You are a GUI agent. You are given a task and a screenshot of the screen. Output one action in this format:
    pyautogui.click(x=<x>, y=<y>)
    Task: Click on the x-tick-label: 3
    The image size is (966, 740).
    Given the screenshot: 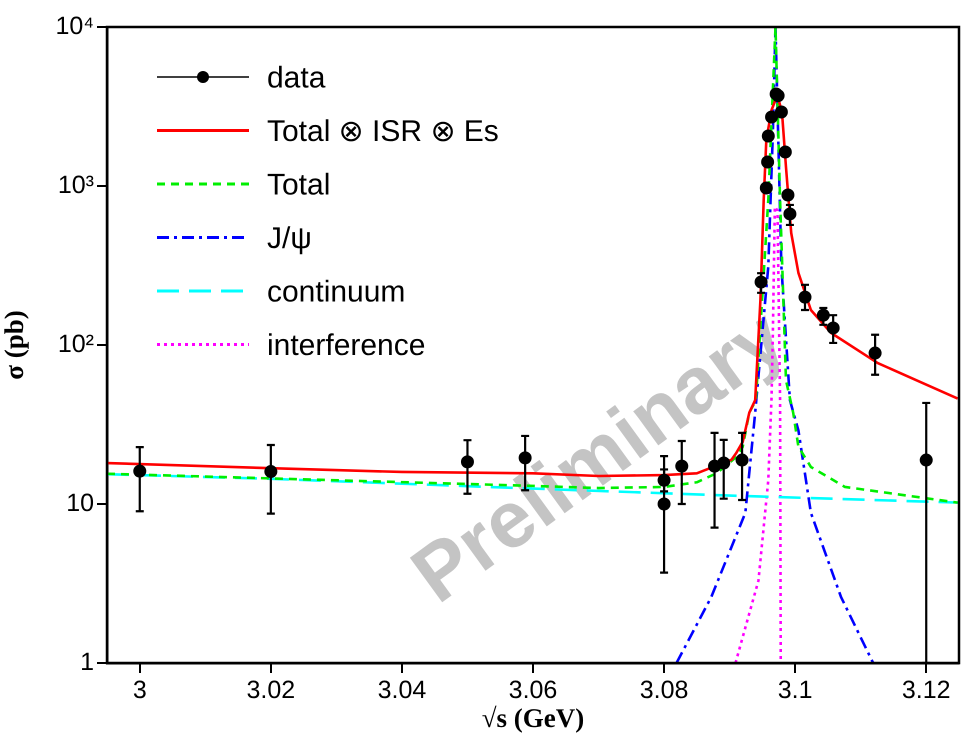 What is the action you would take?
    pyautogui.click(x=139, y=690)
    